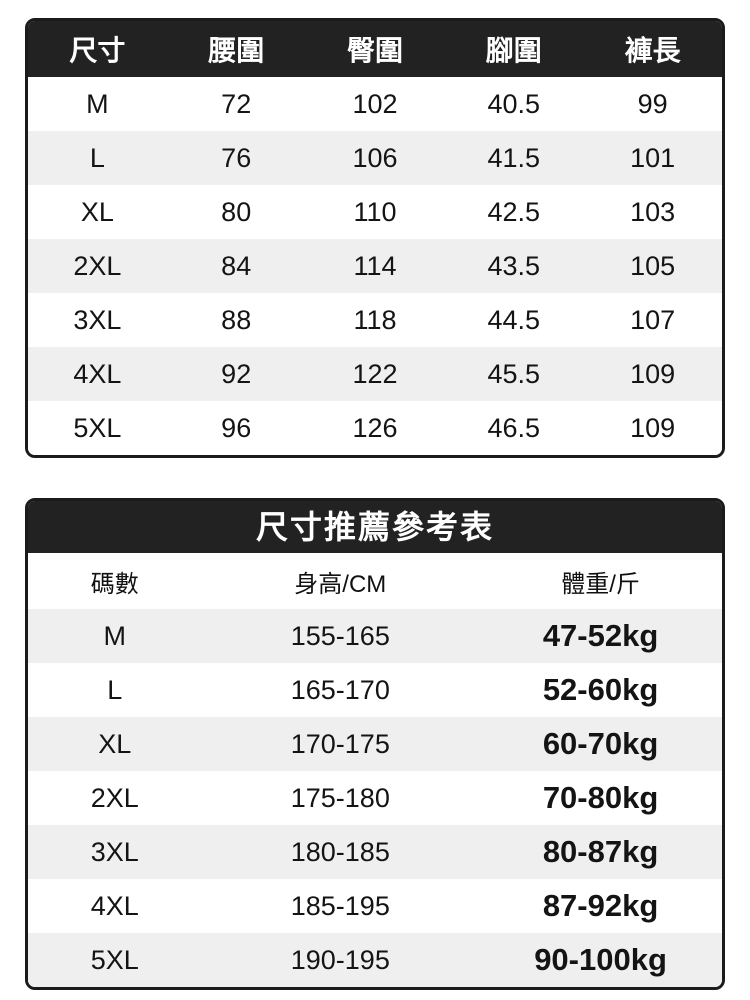  I want to click on table-cell: 103, so click(652, 212).